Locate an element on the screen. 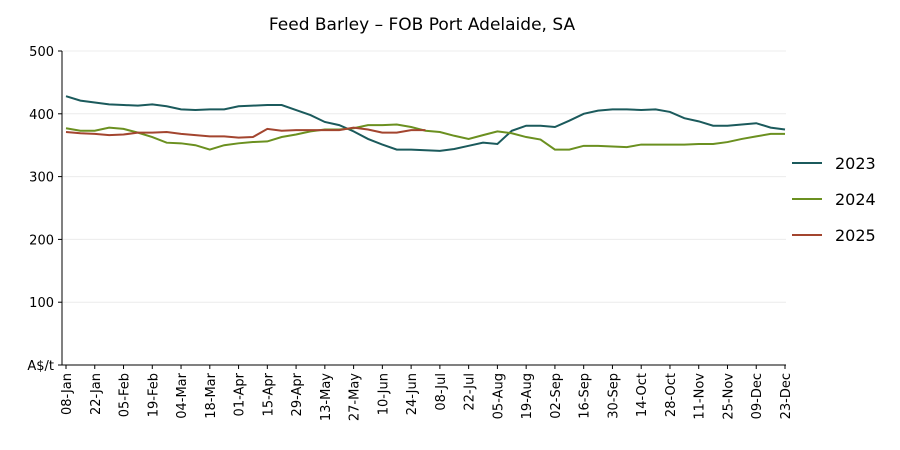  x-tick-label: 15-Apr is located at coordinates (268, 394).